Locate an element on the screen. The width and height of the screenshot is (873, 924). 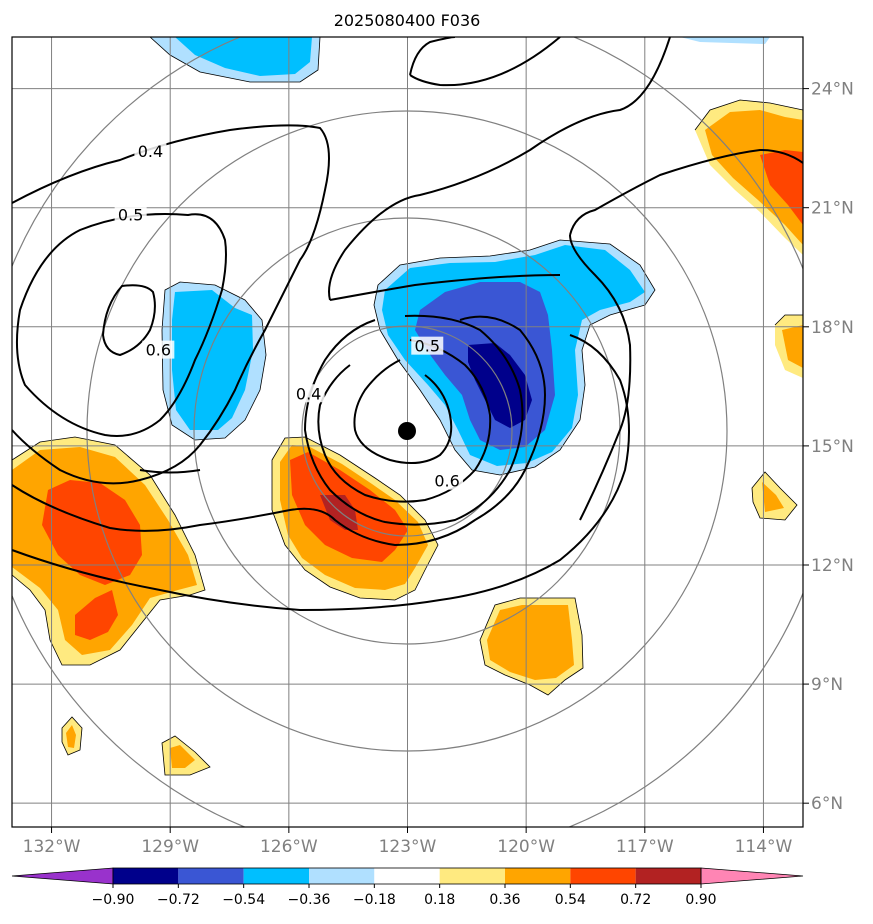
lon-tick-label: 123°W is located at coordinates (408, 847).